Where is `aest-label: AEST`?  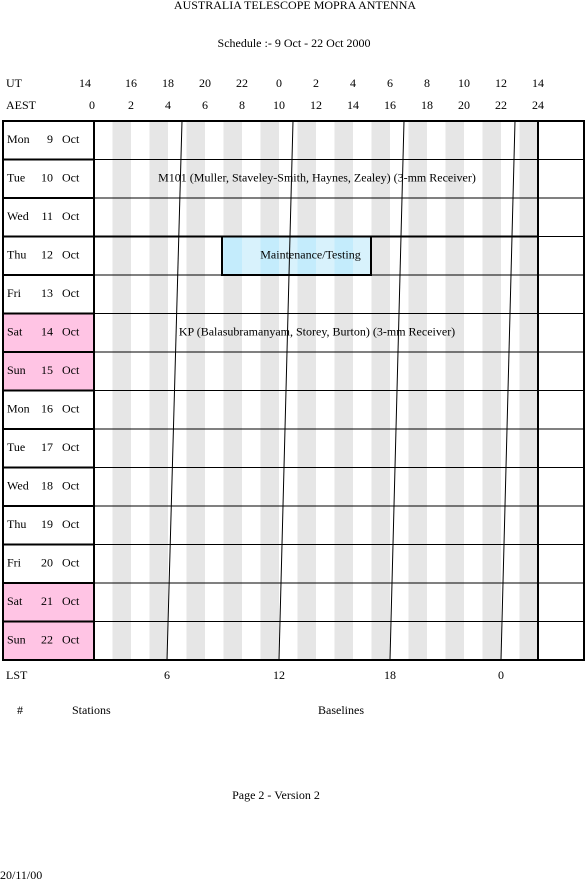 aest-label: AEST is located at coordinates (21, 105).